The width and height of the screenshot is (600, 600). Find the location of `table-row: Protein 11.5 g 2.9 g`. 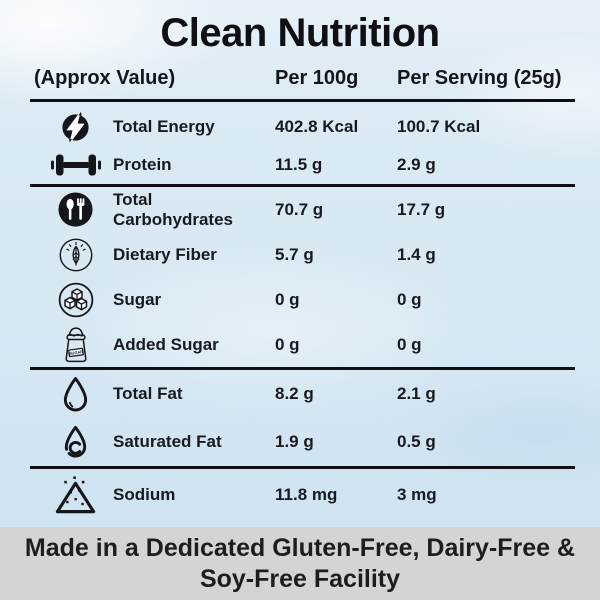

table-row: Protein 11.5 g 2.9 g is located at coordinates (302, 165).